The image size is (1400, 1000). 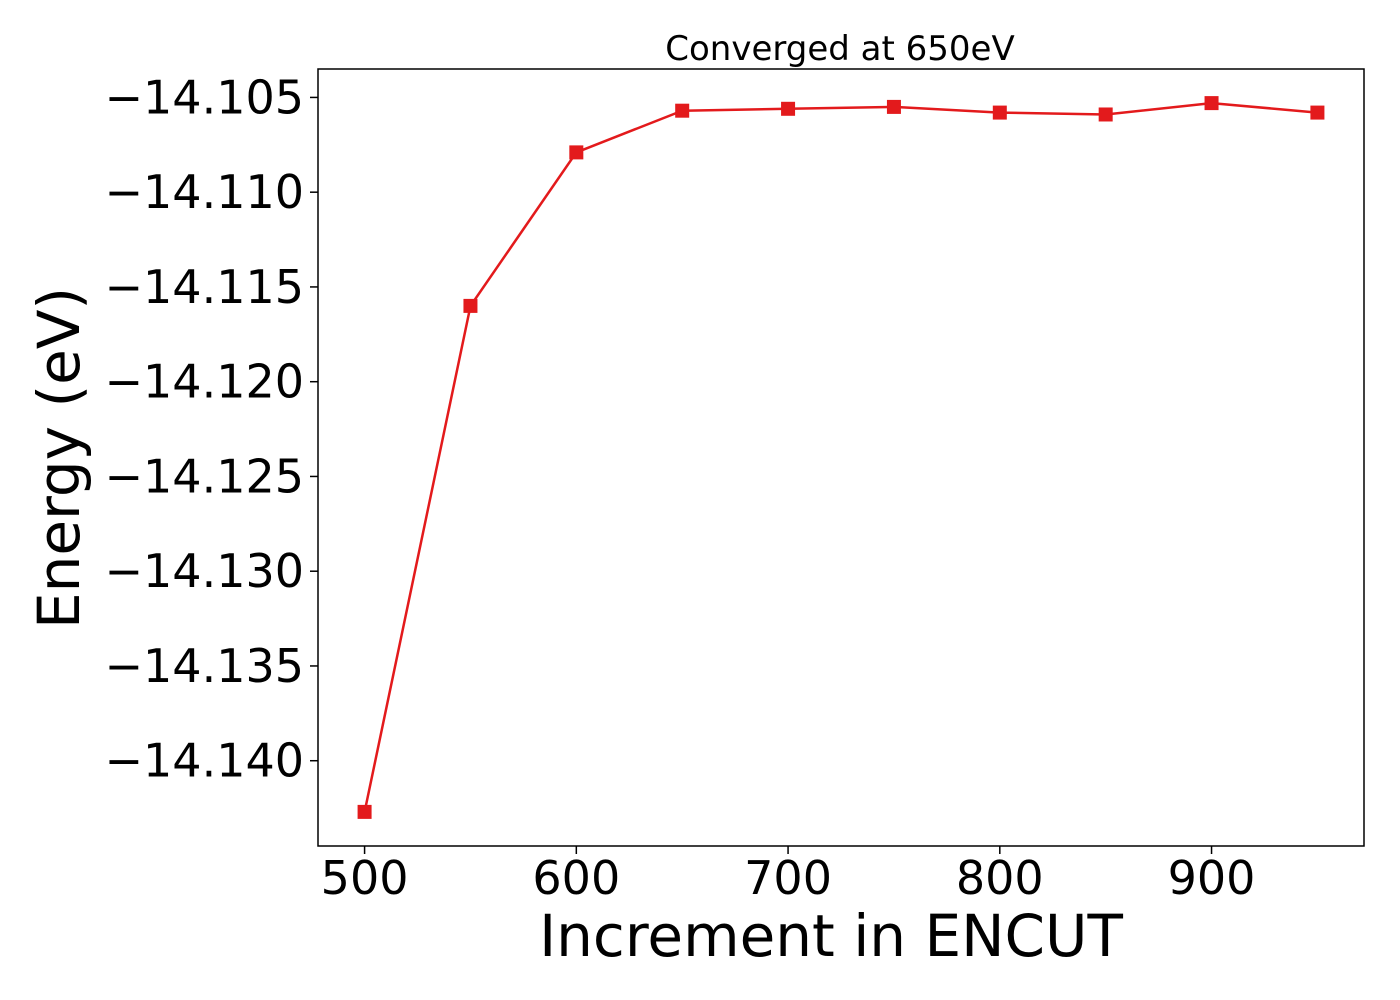 I want to click on y-axis-label: Energy (eV), so click(x=59, y=458).